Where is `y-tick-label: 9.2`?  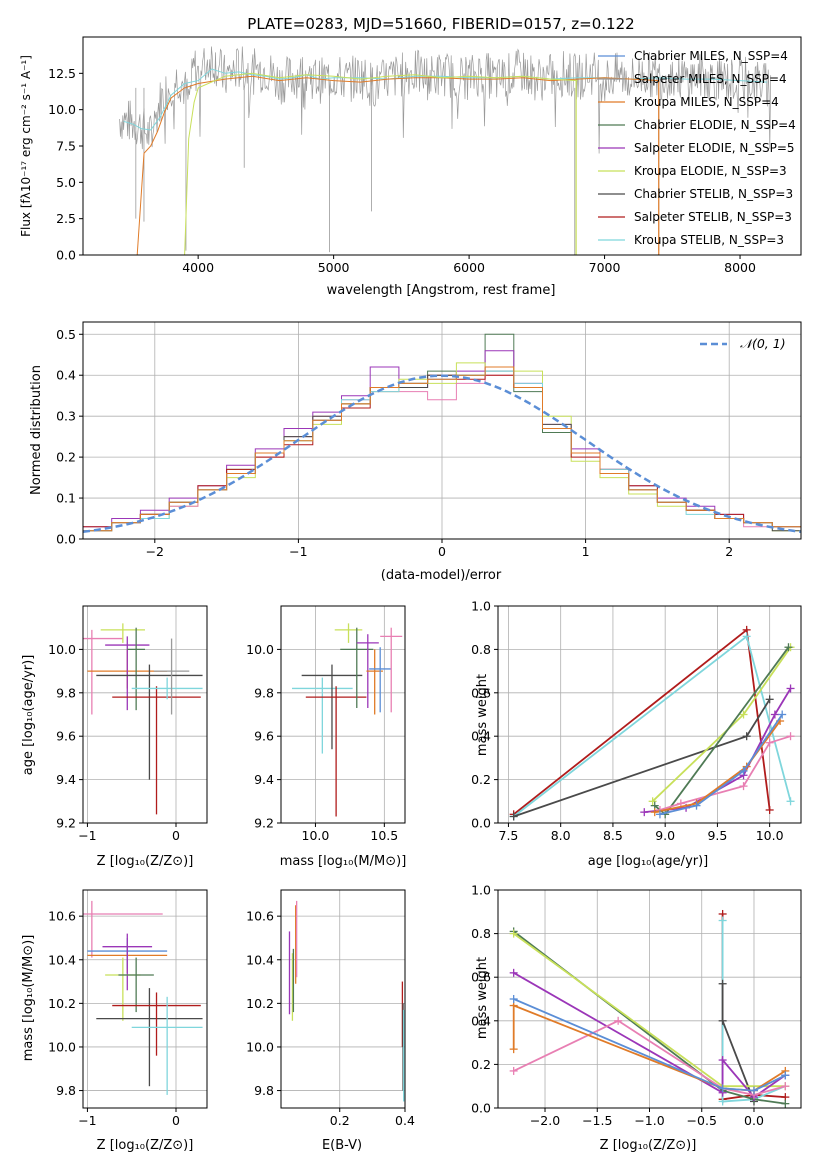 y-tick-label: 9.2 is located at coordinates (264, 823).